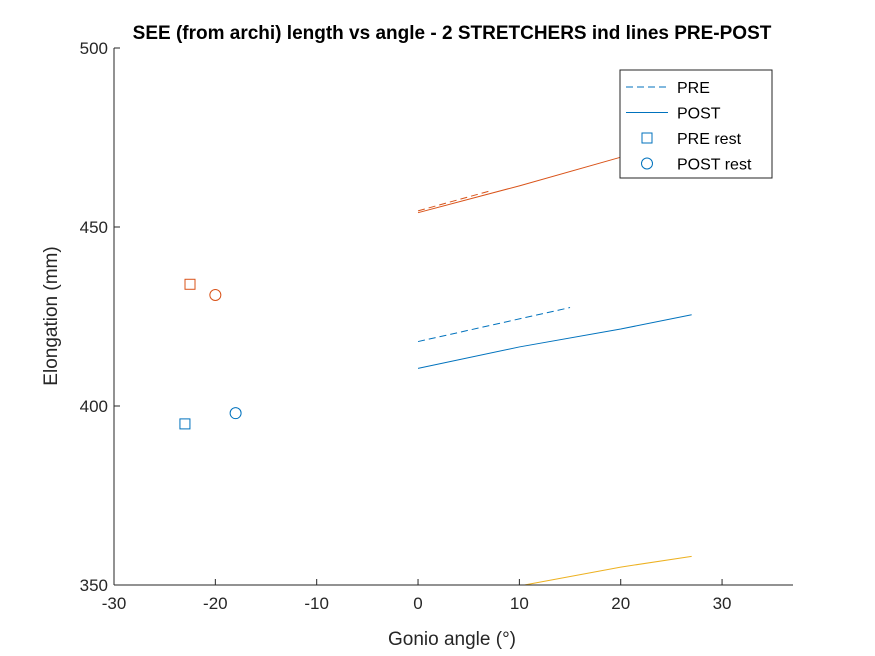  Describe the element at coordinates (51, 315) in the screenshot. I see `y-axis-label: Elongation (mm)` at that location.